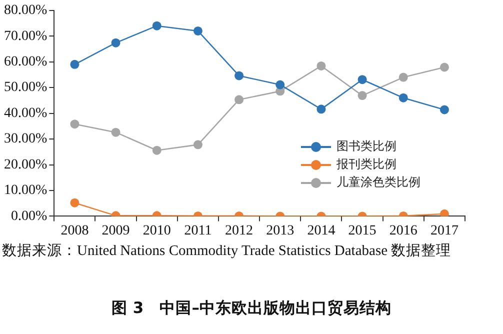 This screenshot has width=503, height=334. Describe the element at coordinates (26, 36) in the screenshot. I see `y-tick-label: 70.00%` at that location.